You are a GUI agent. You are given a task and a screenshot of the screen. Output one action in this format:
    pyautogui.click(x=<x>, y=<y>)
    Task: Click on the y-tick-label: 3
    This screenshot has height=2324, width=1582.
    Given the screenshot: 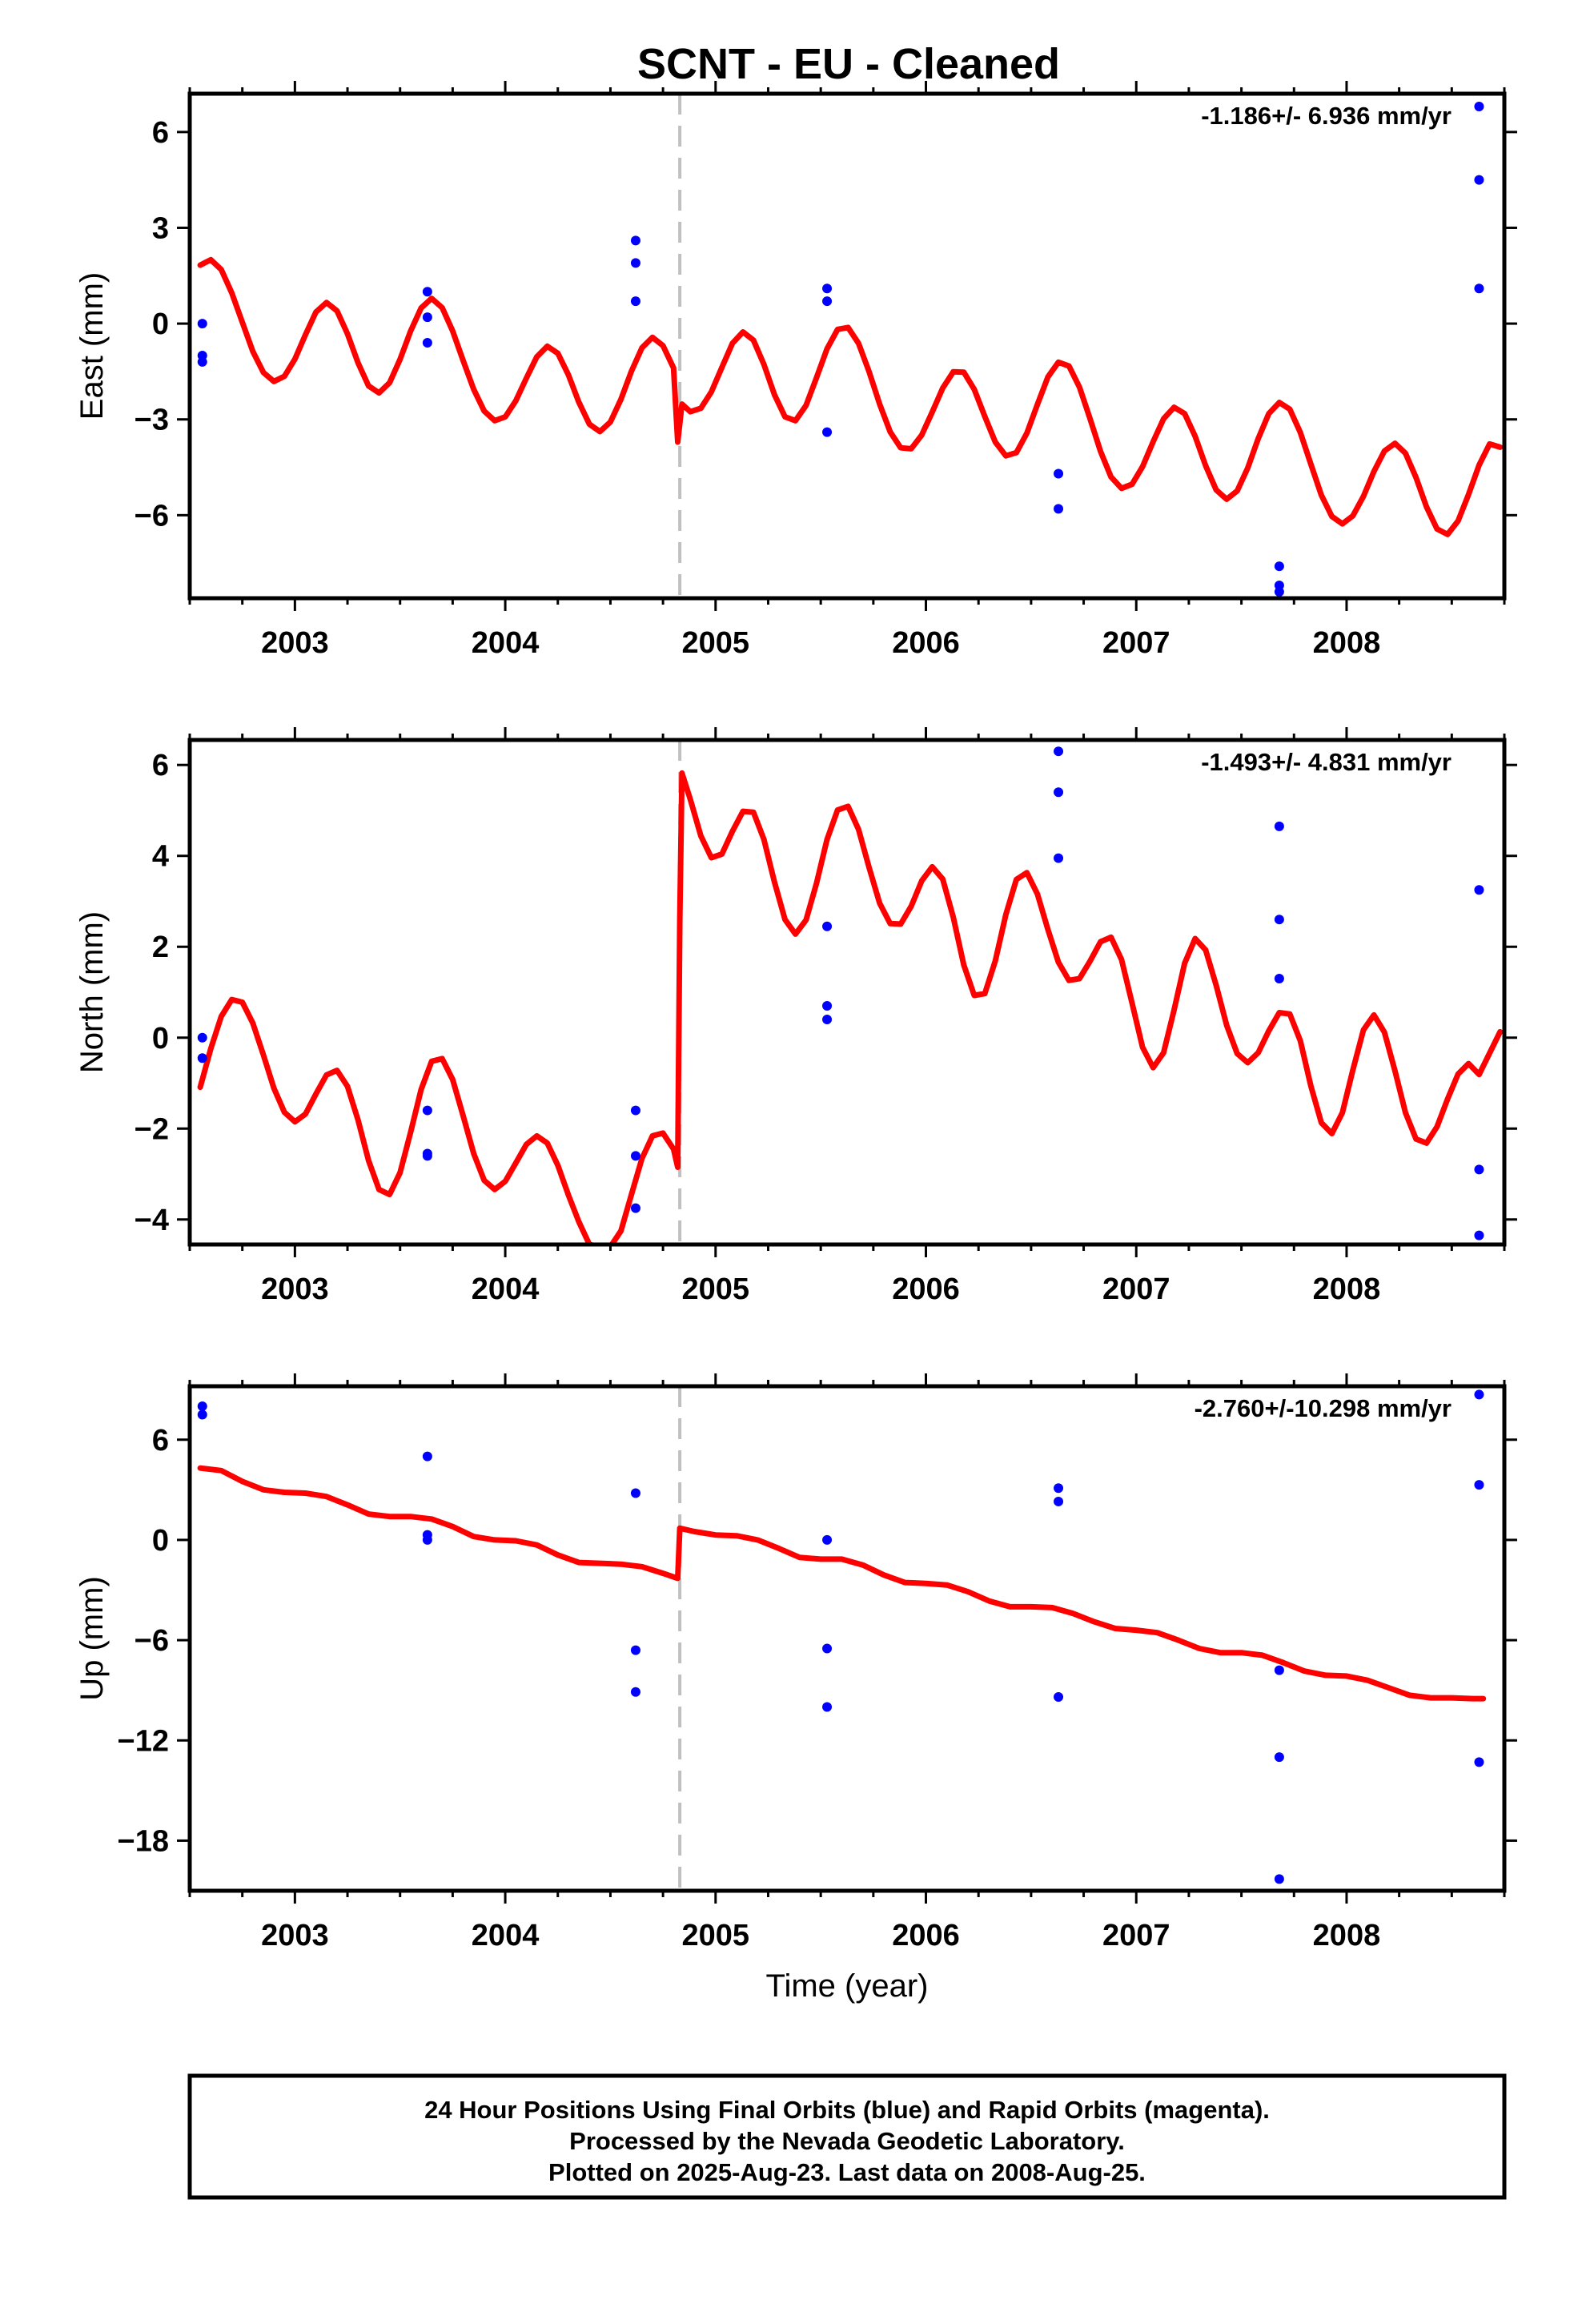 What is the action you would take?
    pyautogui.click(x=161, y=228)
    